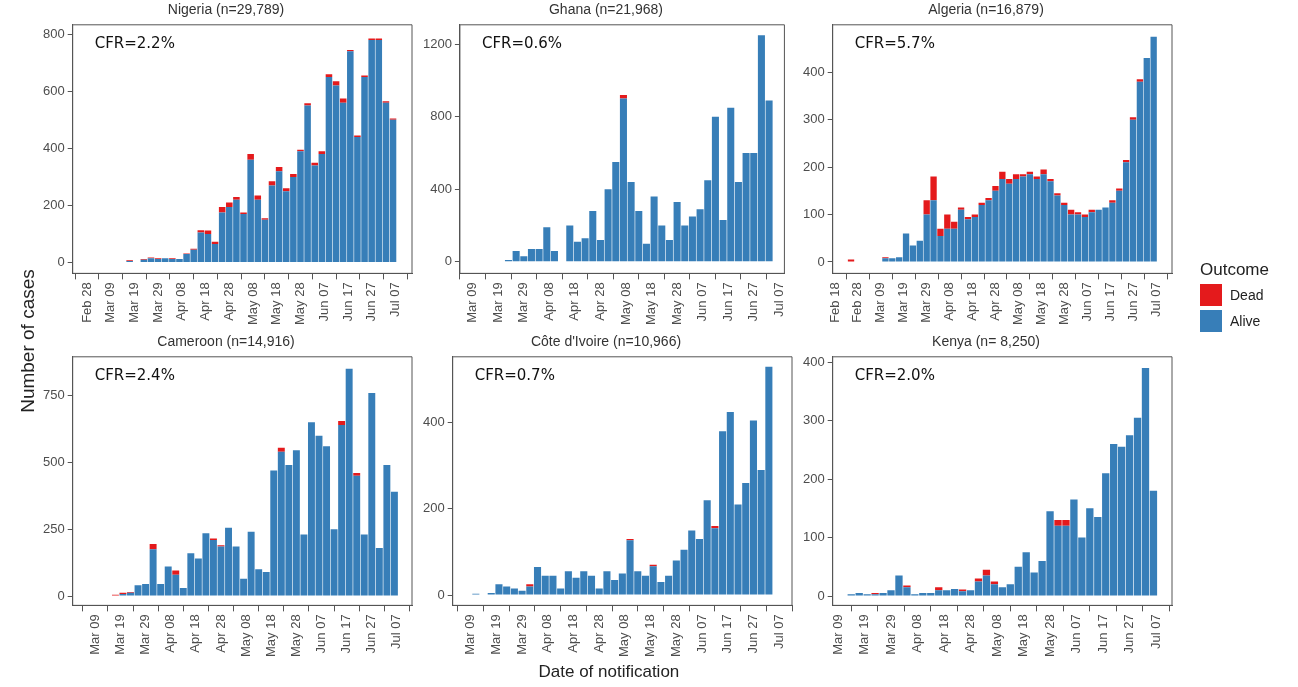  What do you see at coordinates (813, 420) in the screenshot?
I see `y-tick-label: 300` at bounding box center [813, 420].